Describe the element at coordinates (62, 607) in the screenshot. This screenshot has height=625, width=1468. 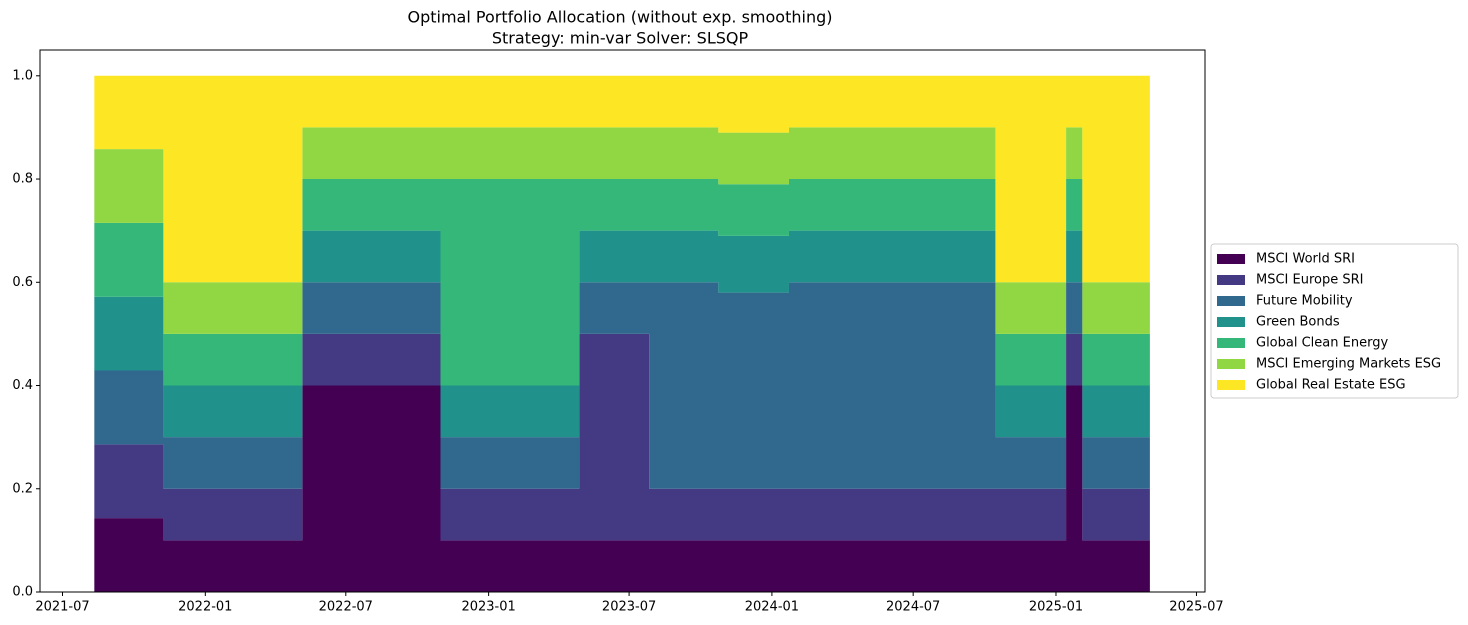
I see `x-tick-label: 2021-07` at that location.